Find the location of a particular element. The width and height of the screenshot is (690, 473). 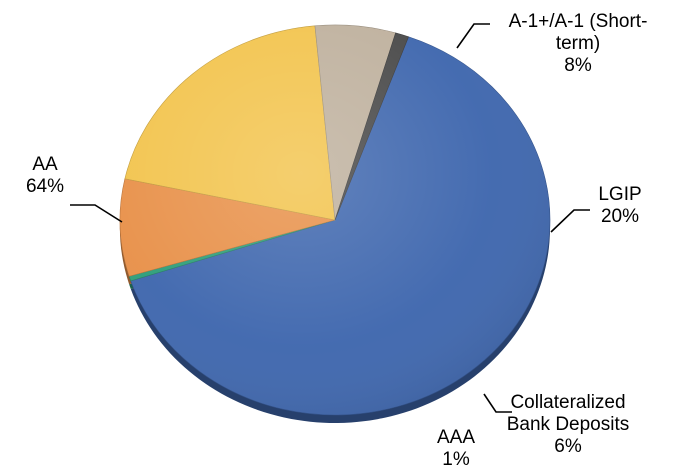

slice-label: Collateralized Bank Deposits 6% is located at coordinates (568, 424).